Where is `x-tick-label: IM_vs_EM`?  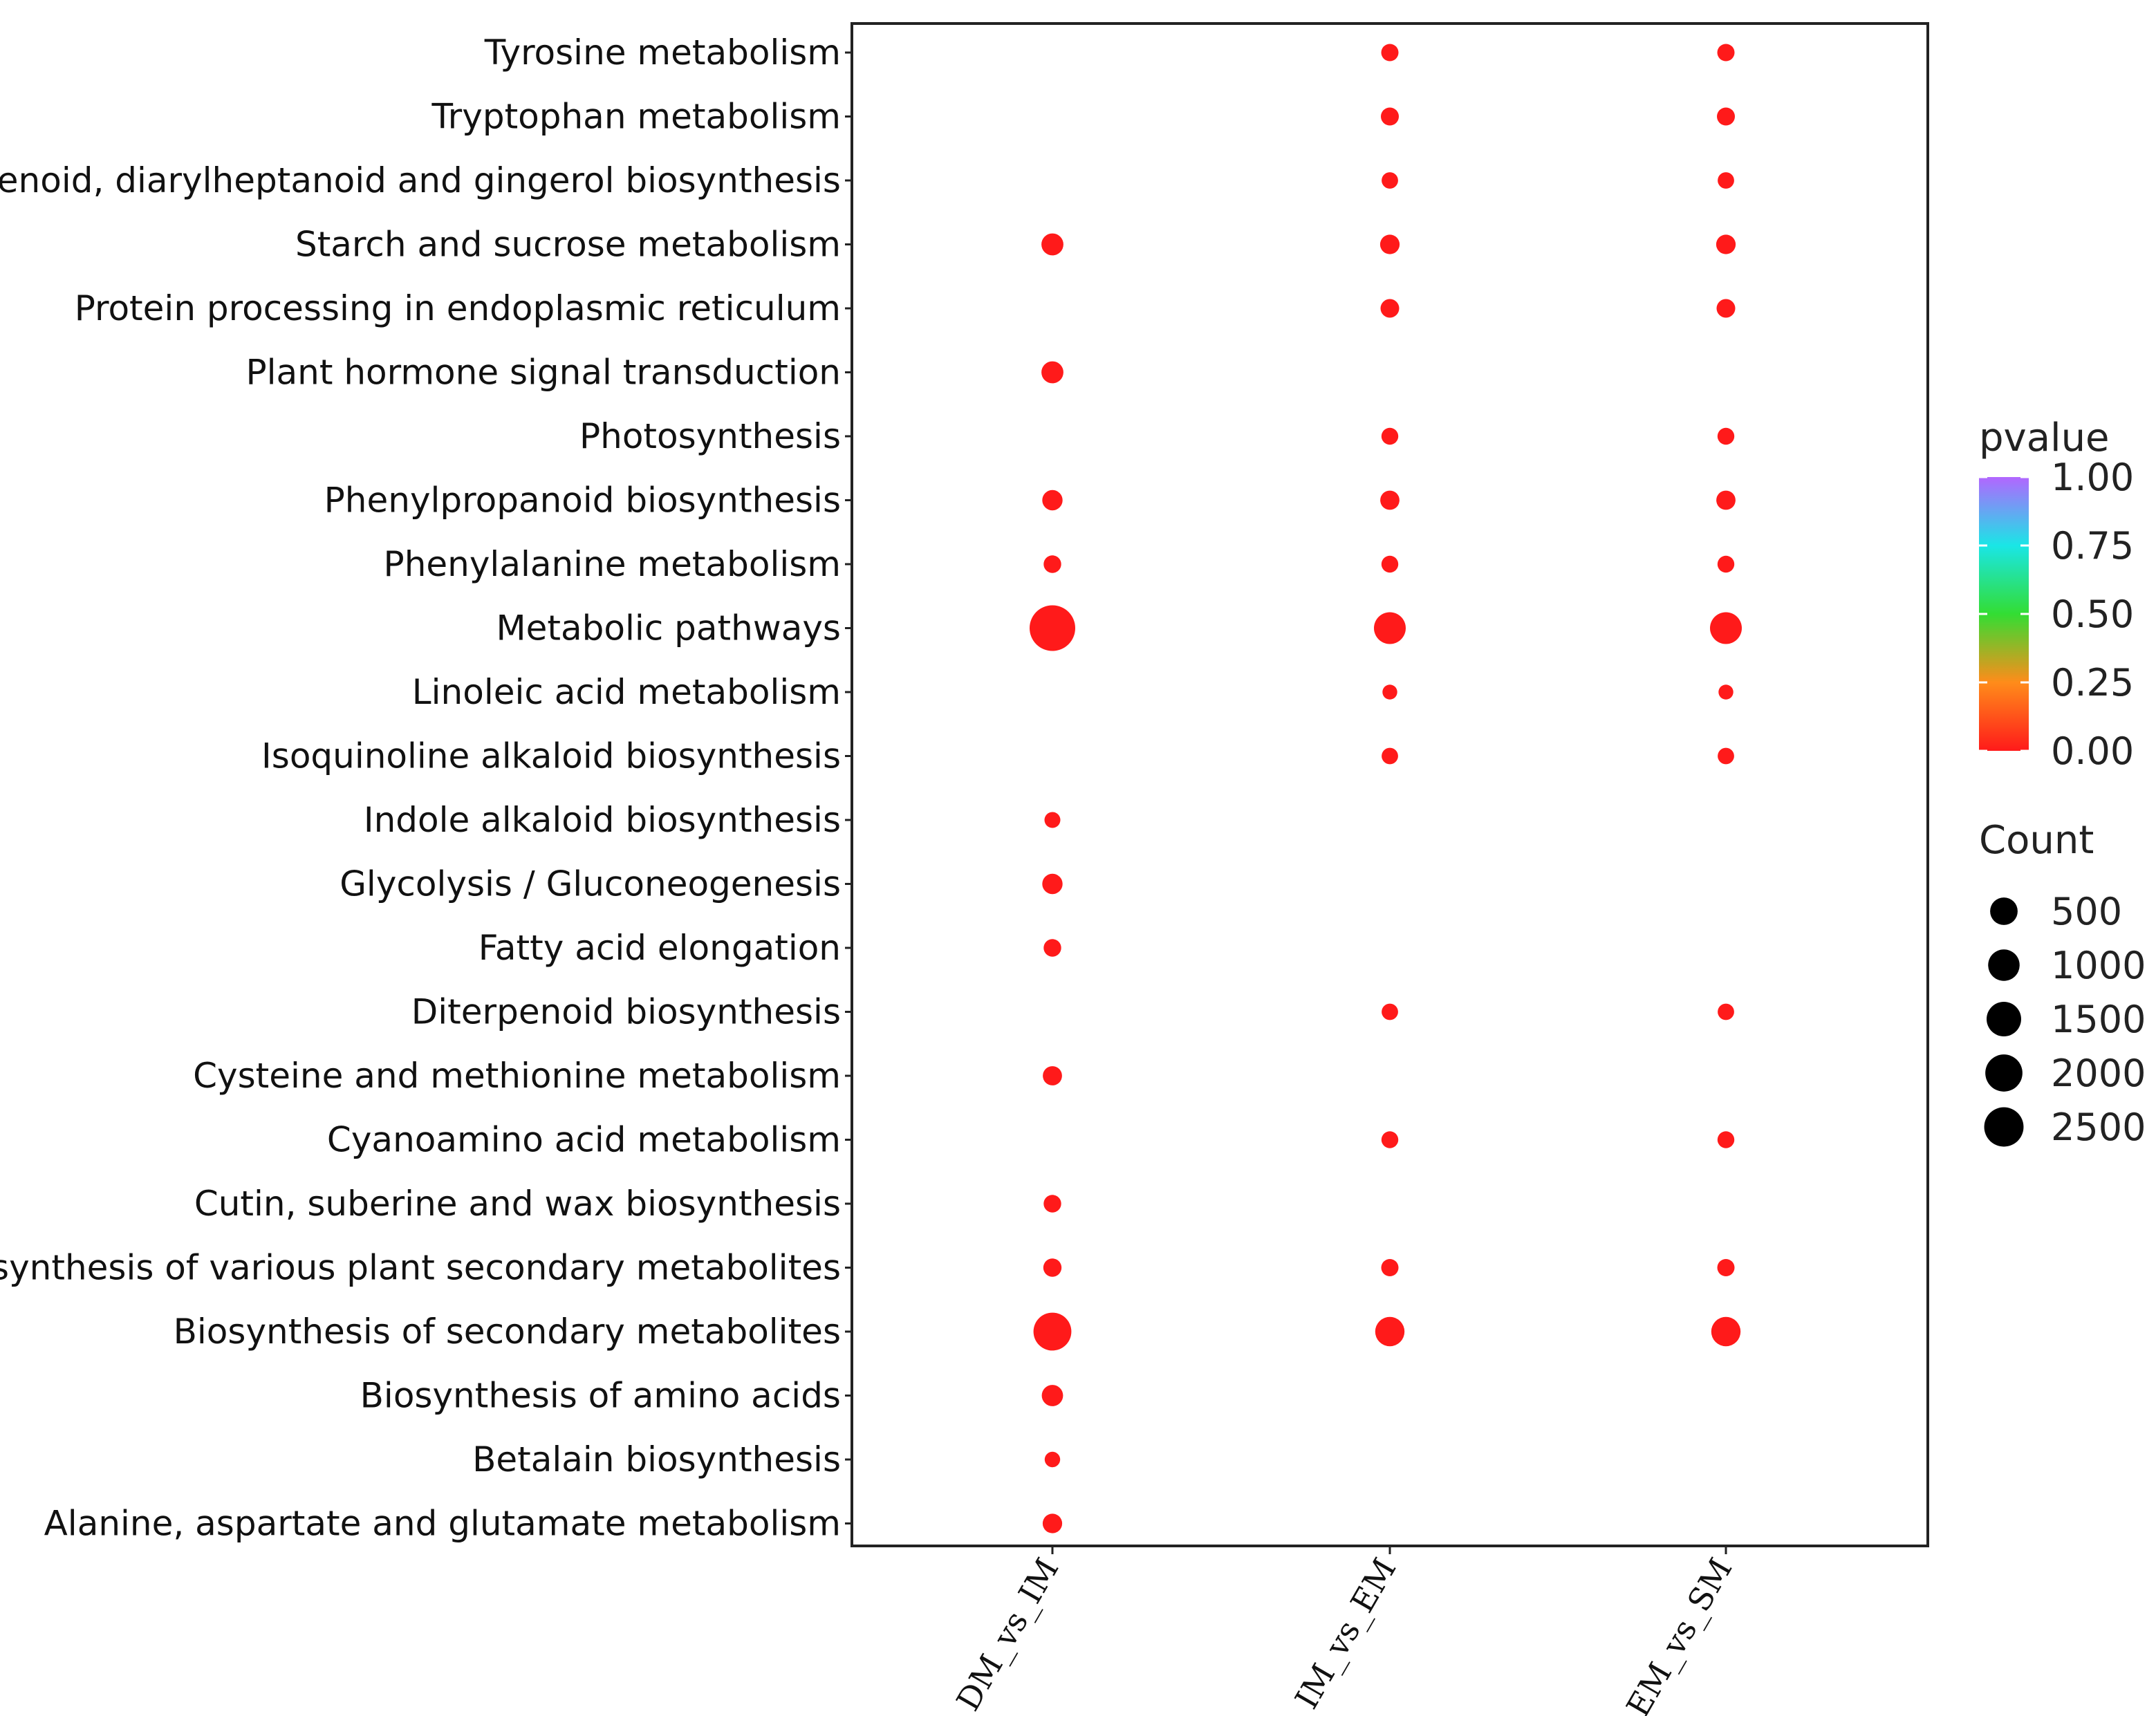 x-tick-label: IM_vs_EM is located at coordinates (1346, 1633).